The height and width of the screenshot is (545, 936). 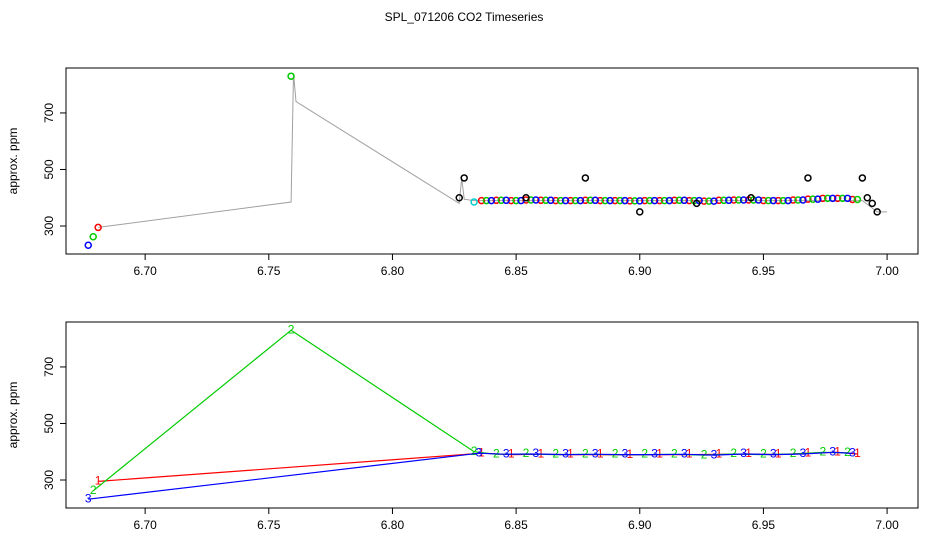 I want to click on y-tick-label: 500, so click(x=49, y=169).